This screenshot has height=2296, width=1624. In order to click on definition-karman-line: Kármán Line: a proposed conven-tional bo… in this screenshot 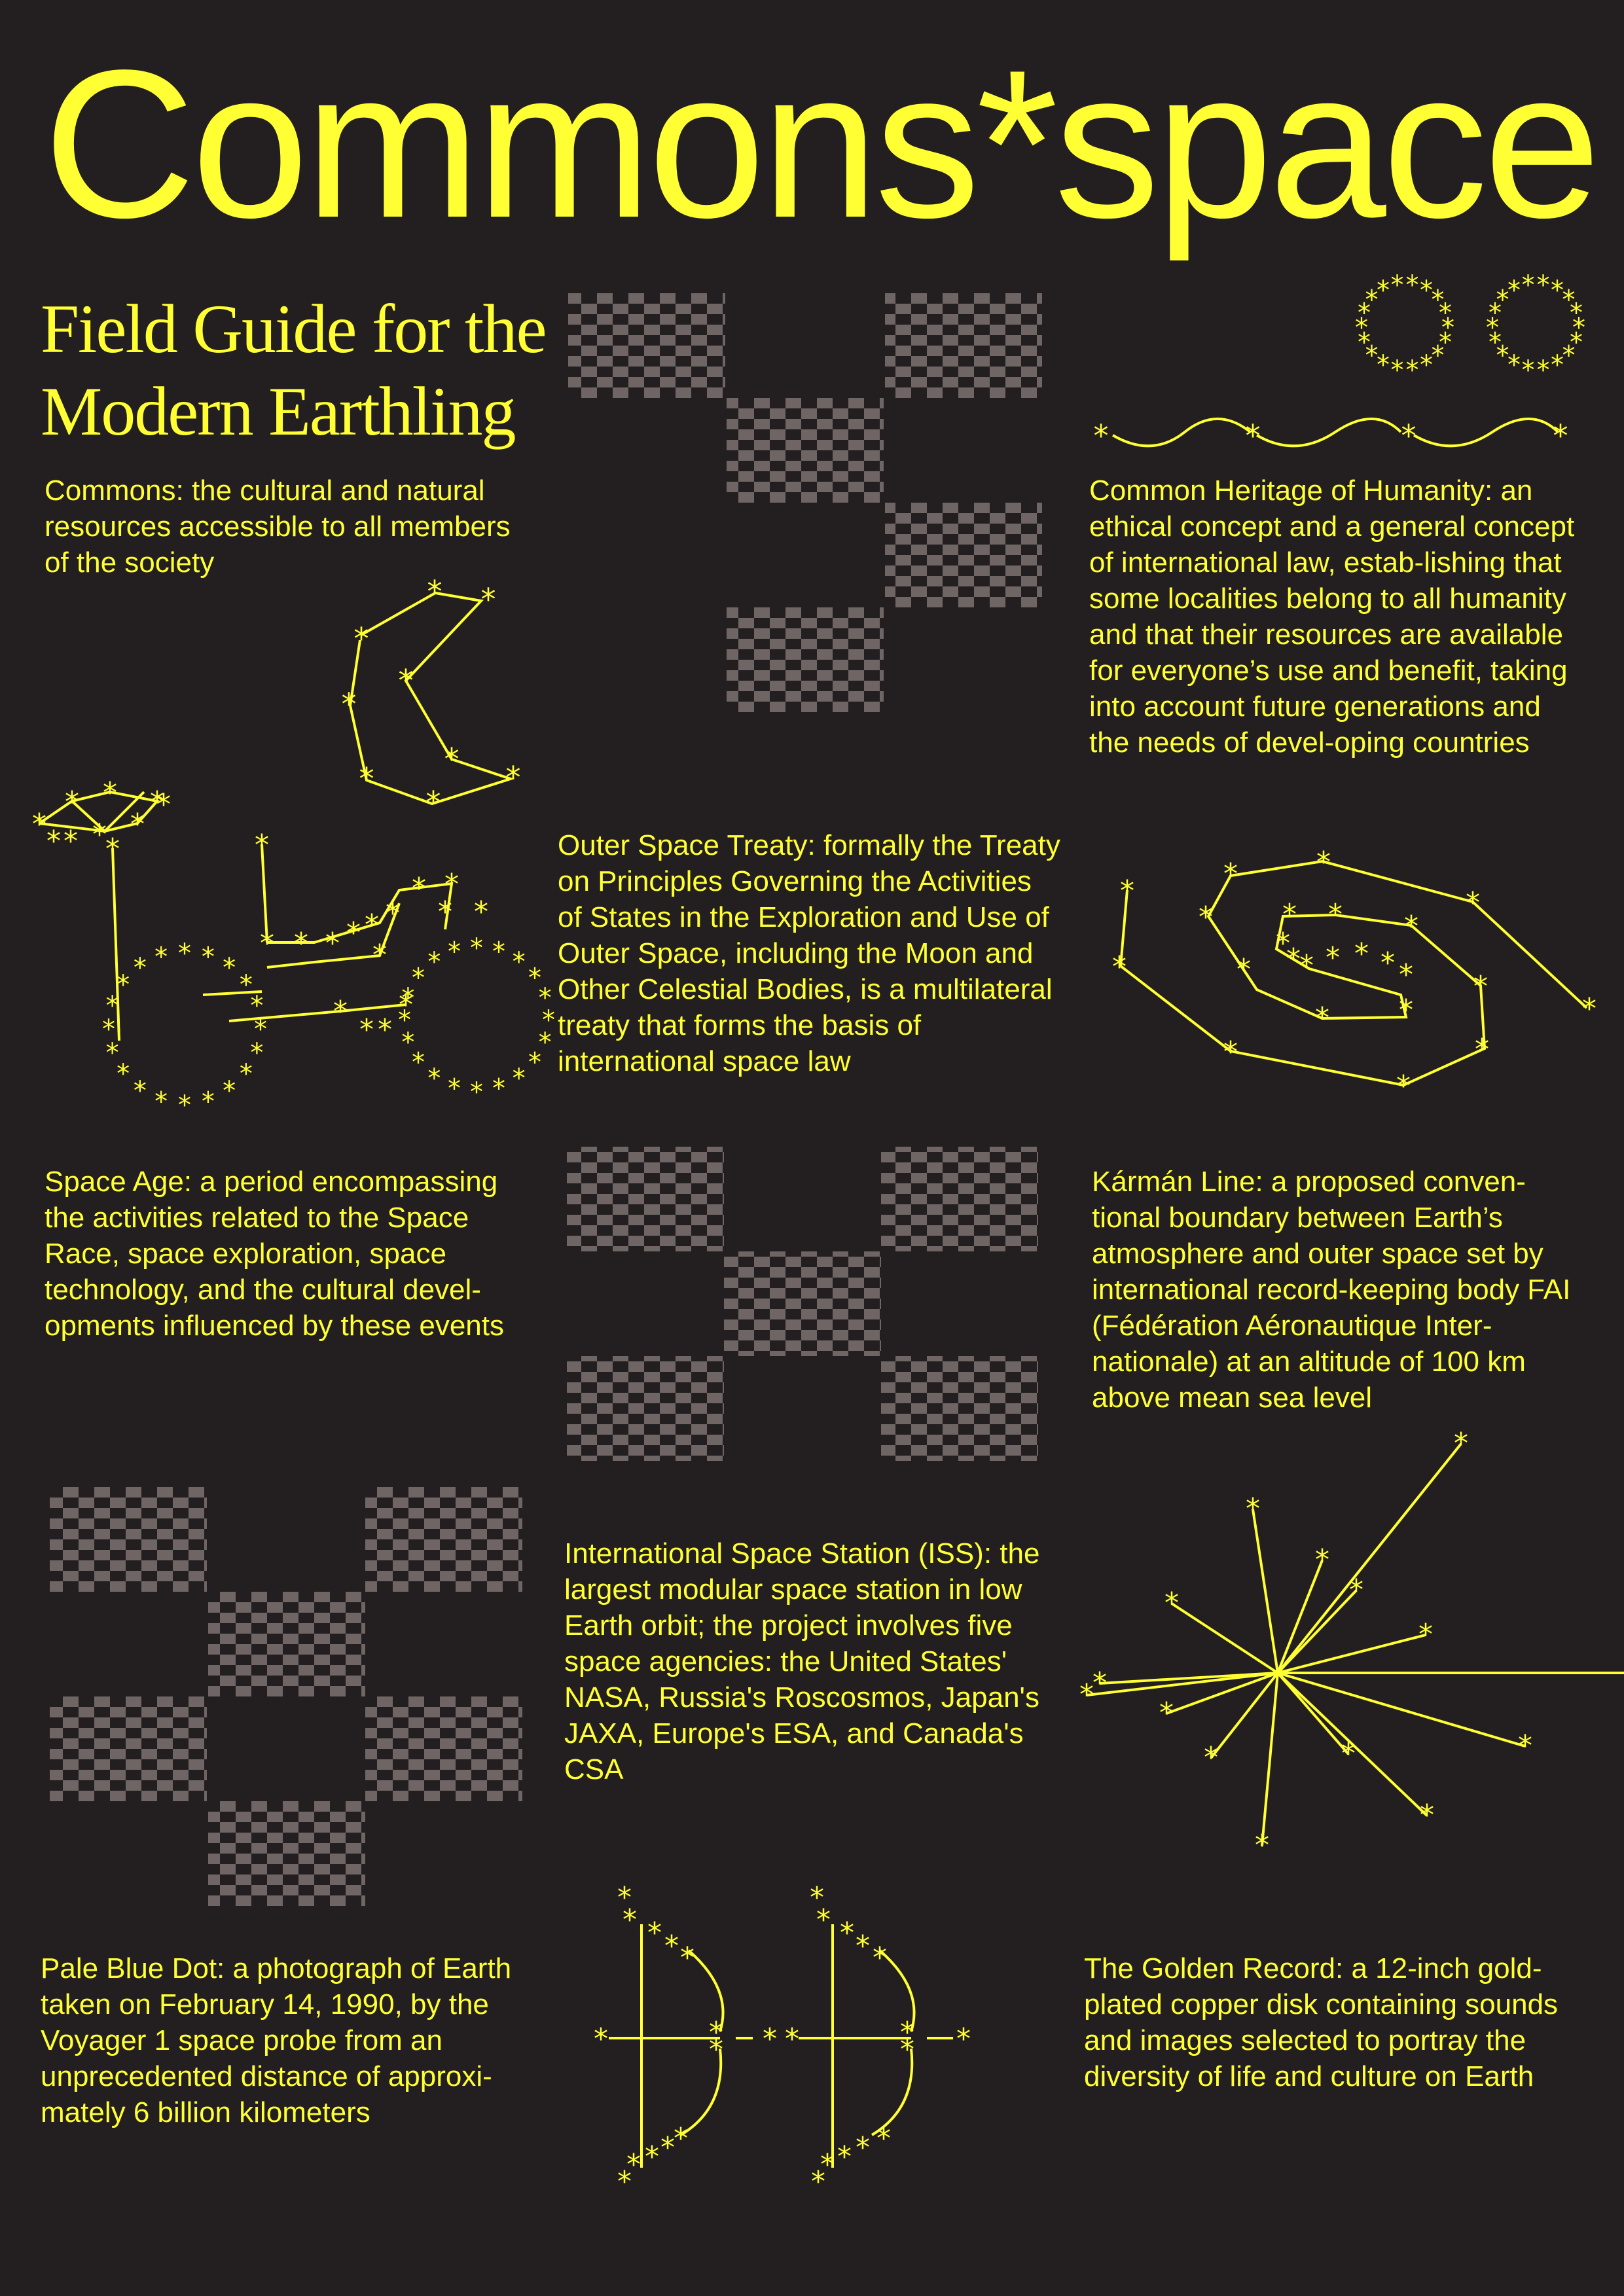, I will do `click(1331, 1290)`.